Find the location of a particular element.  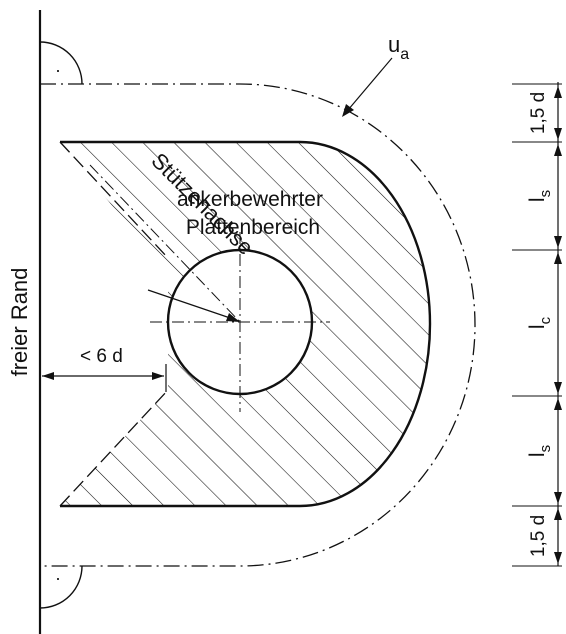

region-label-line1: ankerbewehrter is located at coordinates (250, 199).